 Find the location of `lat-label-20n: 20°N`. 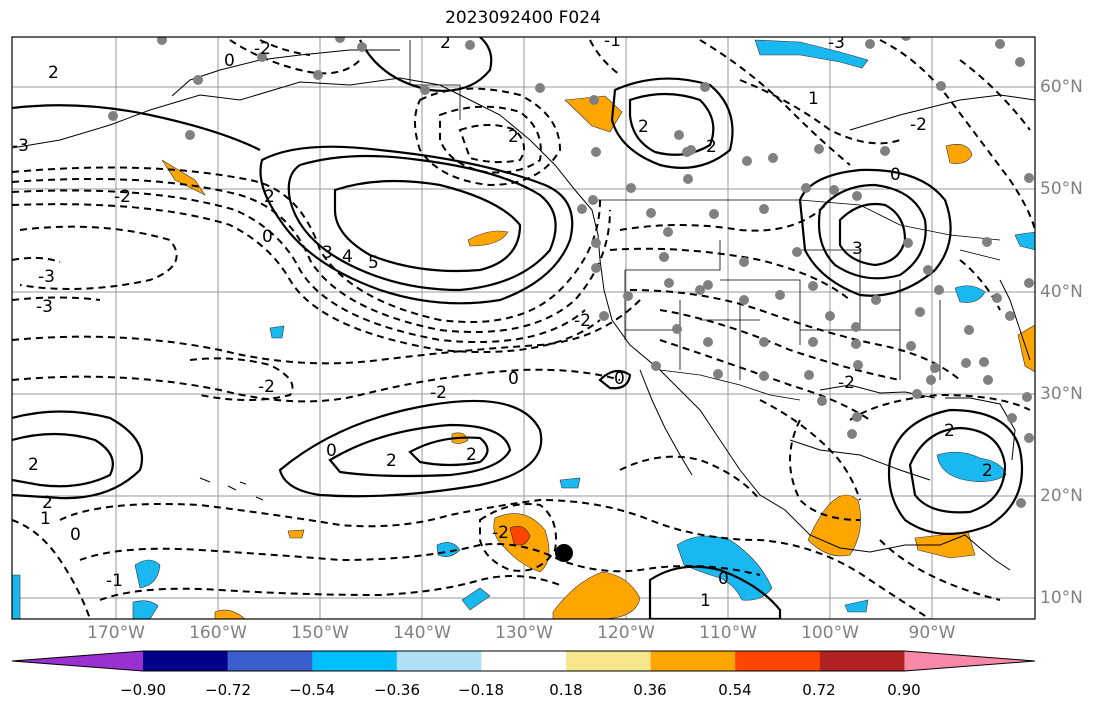

lat-label-20n: 20°N is located at coordinates (1061, 496).